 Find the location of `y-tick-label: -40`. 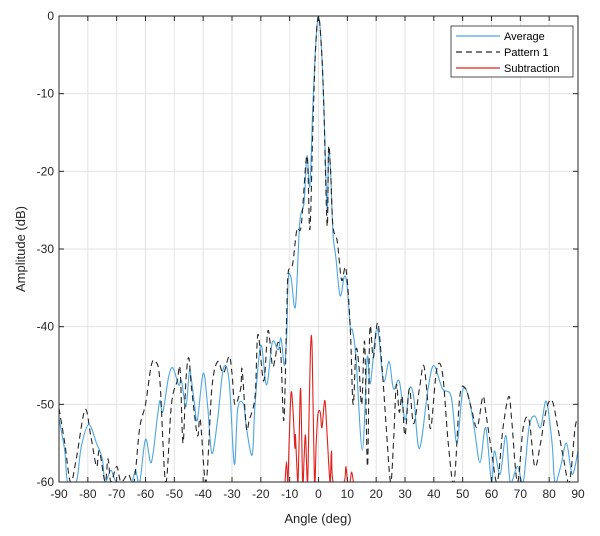

y-tick-label: -40 is located at coordinates (46, 327).